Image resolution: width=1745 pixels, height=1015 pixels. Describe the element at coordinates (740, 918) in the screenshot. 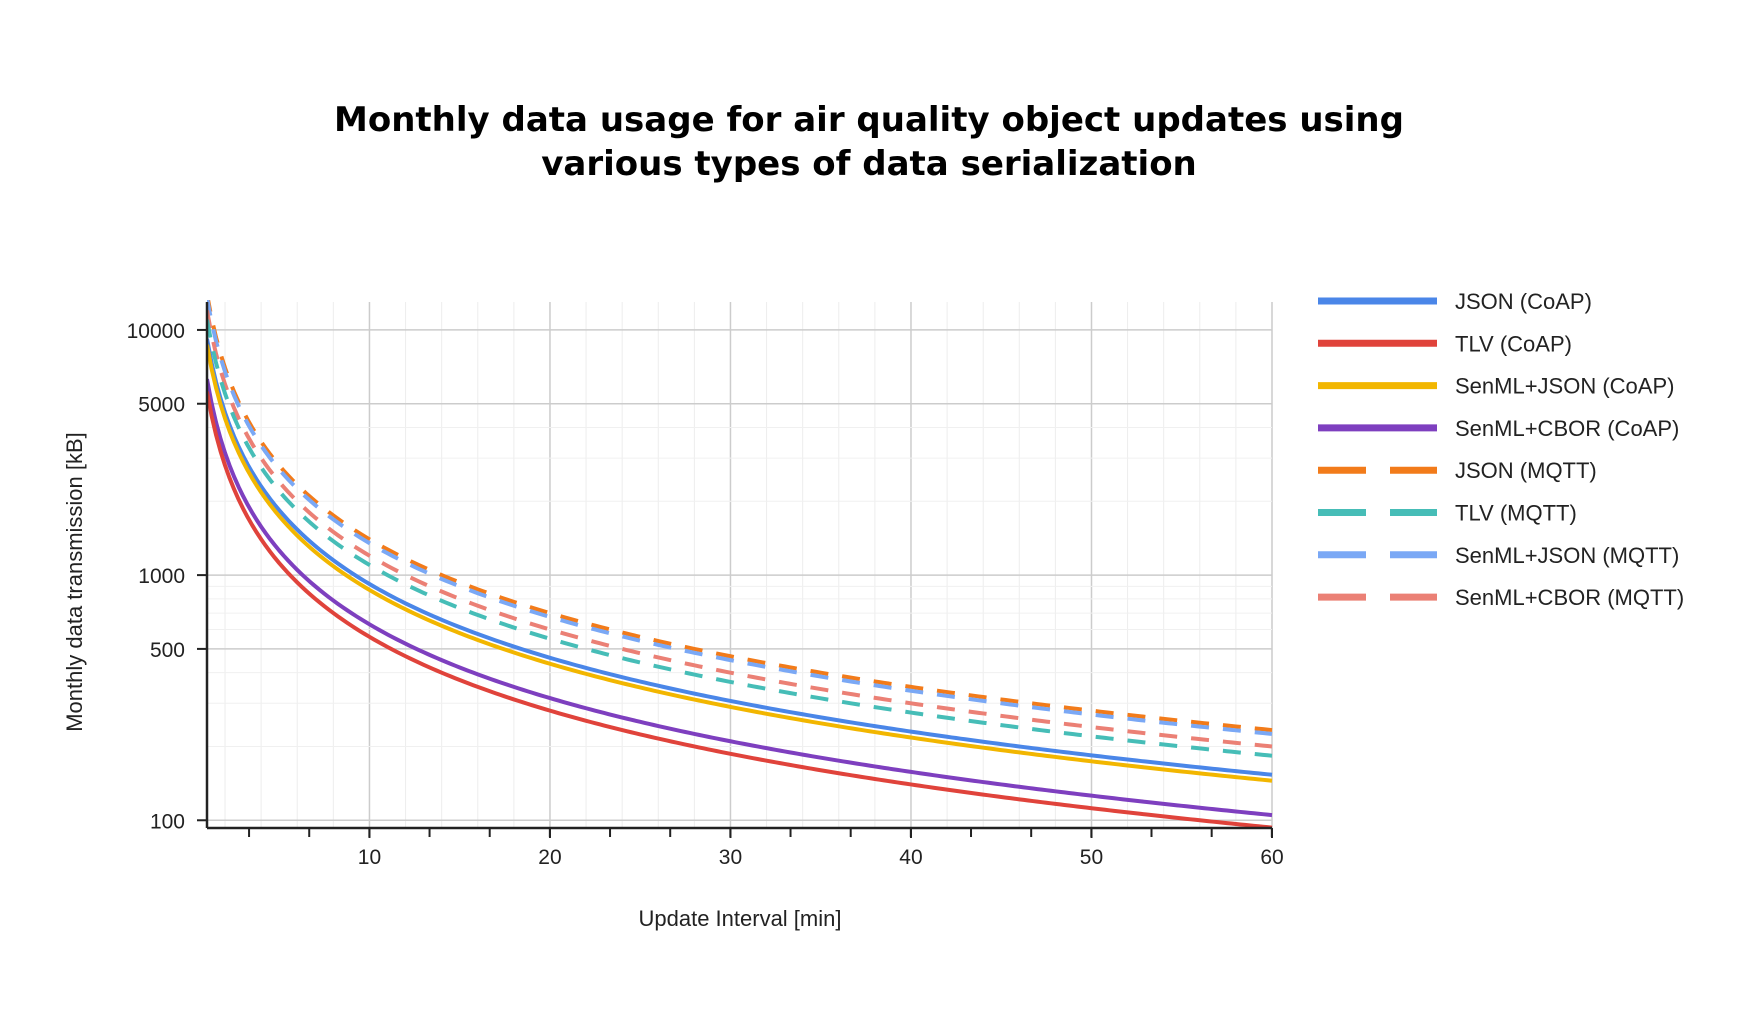

I see `x-axis-label: Update Interval [min]` at that location.